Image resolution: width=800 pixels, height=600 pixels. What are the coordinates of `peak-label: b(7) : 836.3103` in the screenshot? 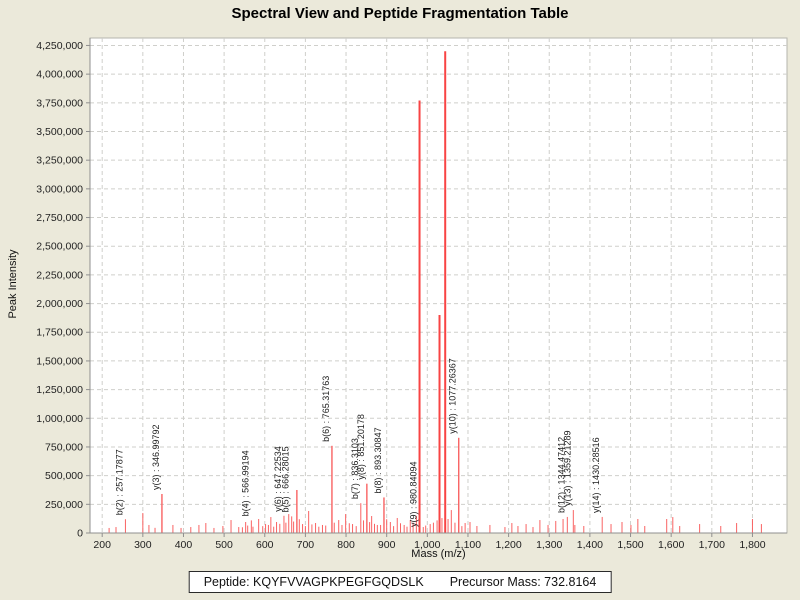 It's located at (355, 468).